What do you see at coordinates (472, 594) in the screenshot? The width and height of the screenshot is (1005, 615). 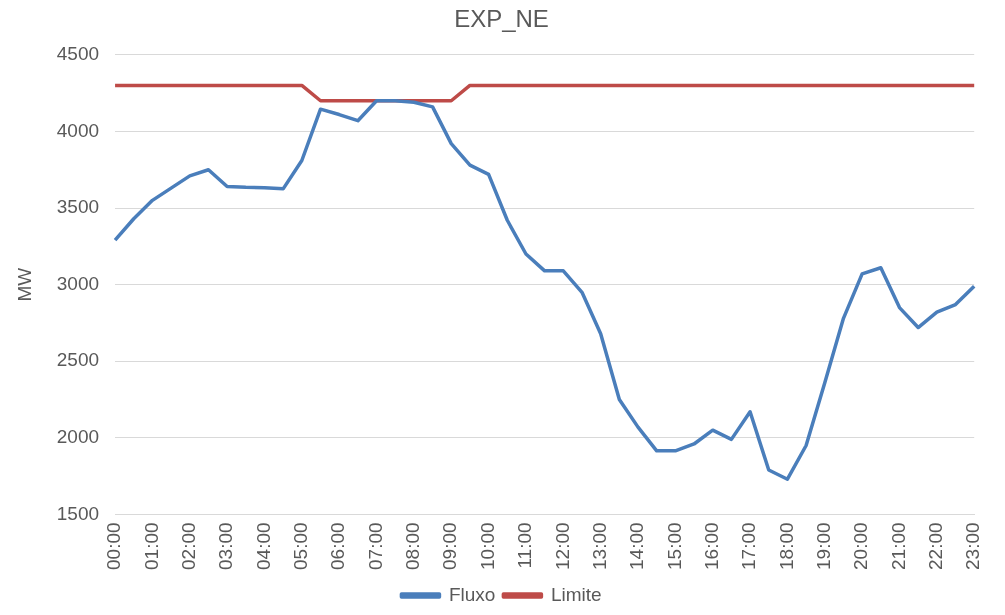 I see `legend-label: Fluxo` at bounding box center [472, 594].